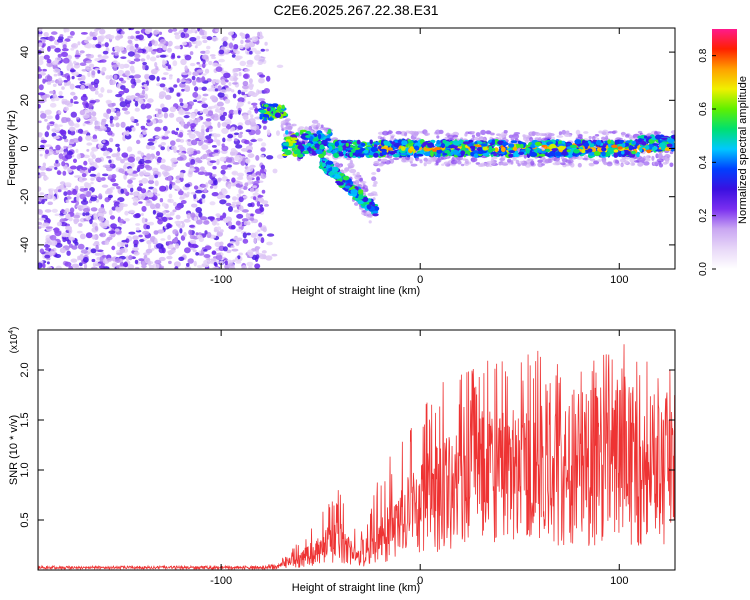 This screenshot has height=600, width=750. Describe the element at coordinates (355, 10) in the screenshot. I see `figure-title: C2E6.2025.267.22.38.E31` at that location.